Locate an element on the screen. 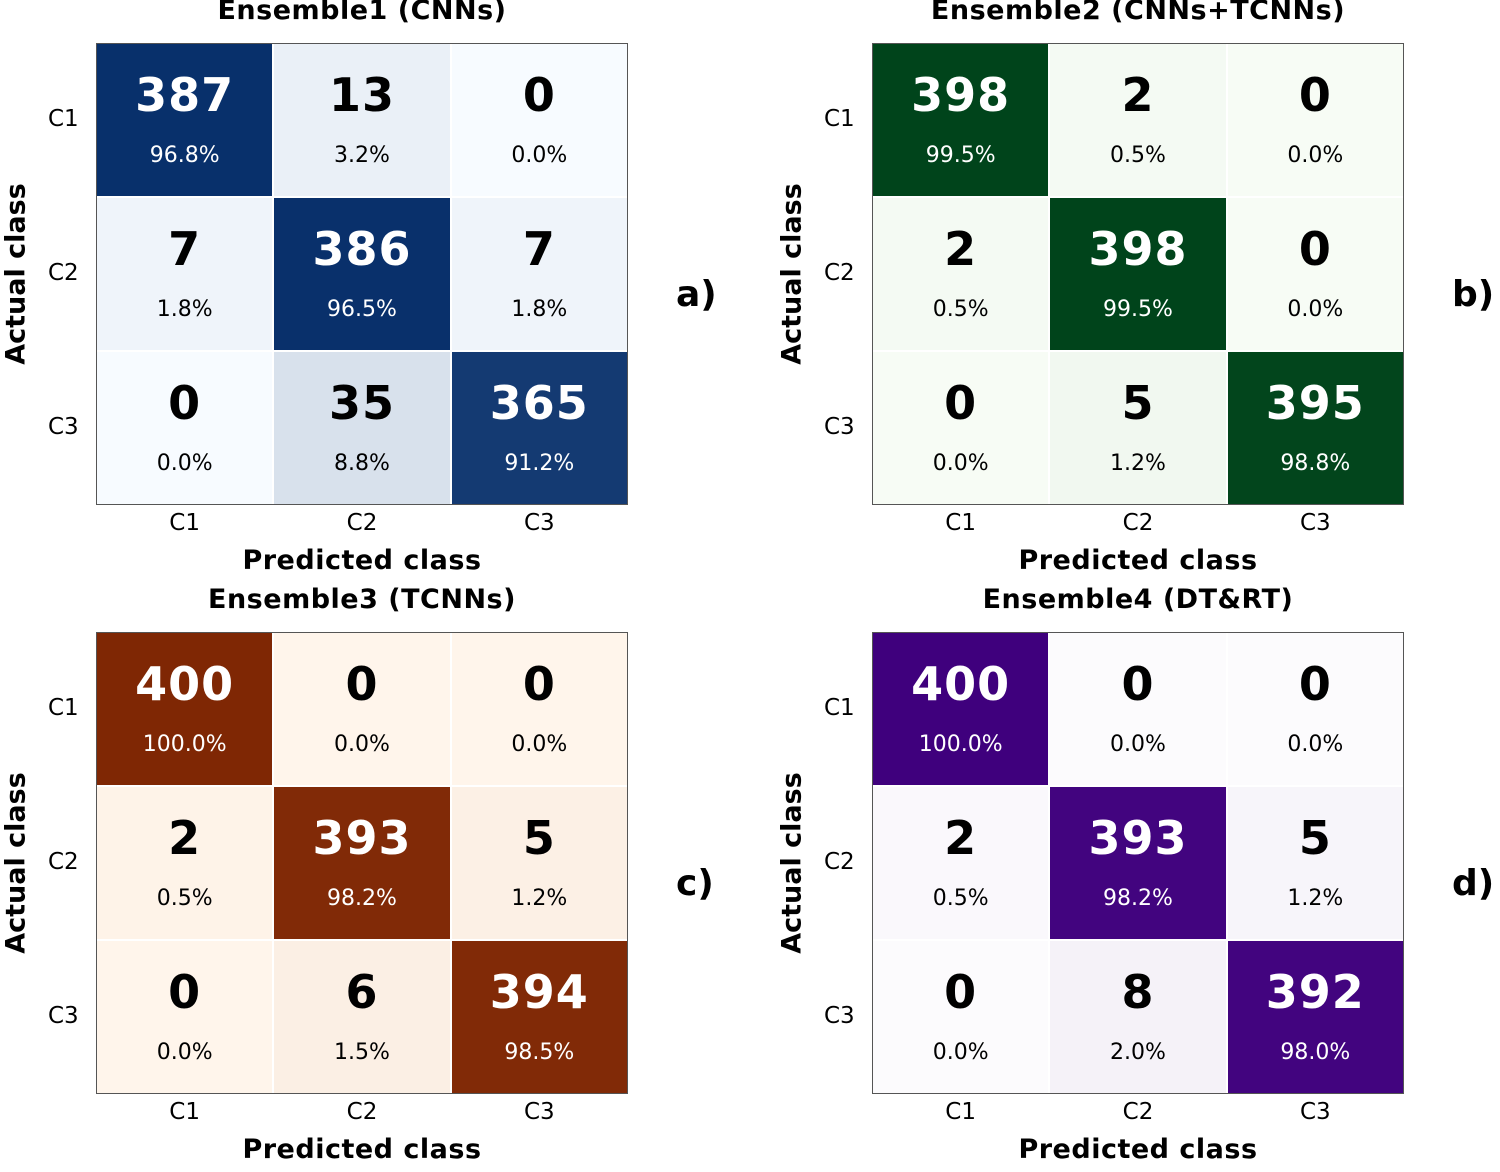 The image size is (1500, 1172). cell-count: 392 is located at coordinates (1315, 992).